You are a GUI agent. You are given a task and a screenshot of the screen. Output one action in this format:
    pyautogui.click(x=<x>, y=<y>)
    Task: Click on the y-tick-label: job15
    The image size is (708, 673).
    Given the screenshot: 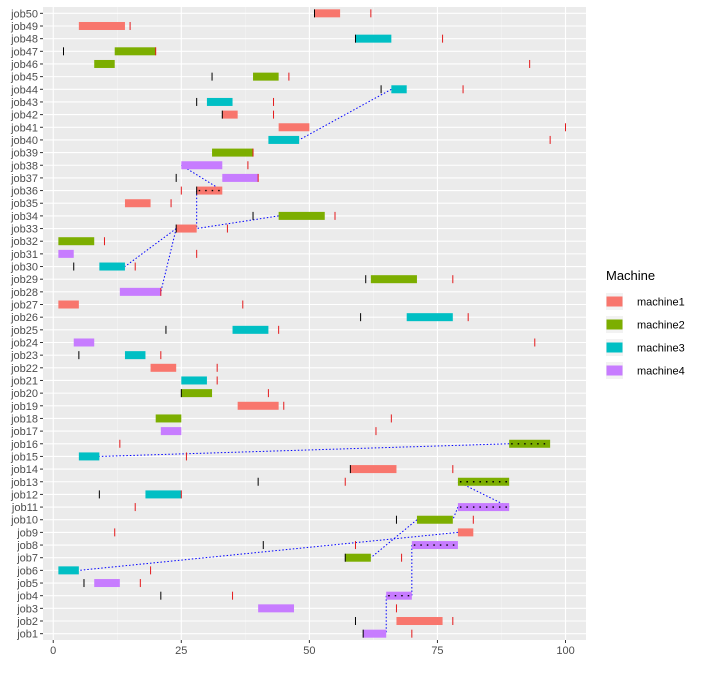 What is the action you would take?
    pyautogui.click(x=24, y=457)
    